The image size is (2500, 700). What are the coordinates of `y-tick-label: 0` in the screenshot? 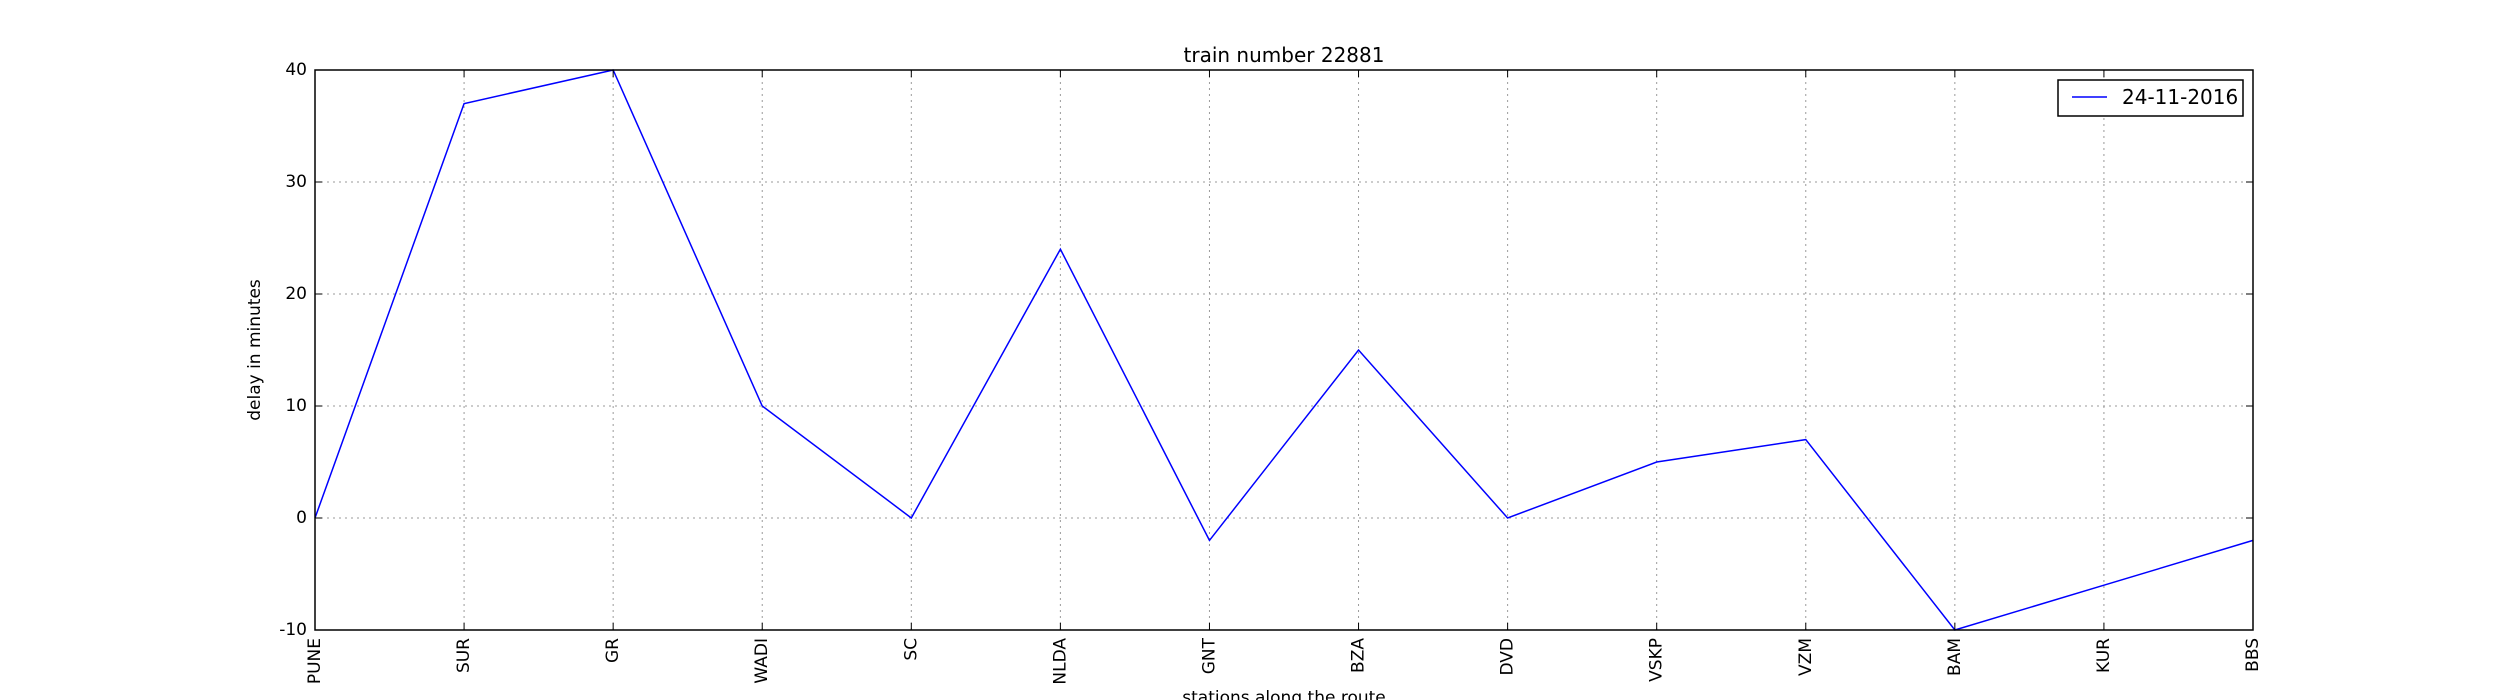 It's located at (301, 518).